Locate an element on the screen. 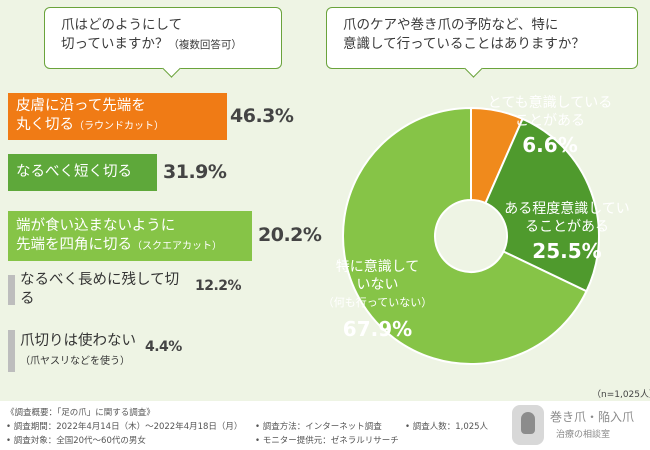 This screenshot has height=450, width=650. bar-4-value: 12.2% is located at coordinates (218, 286).